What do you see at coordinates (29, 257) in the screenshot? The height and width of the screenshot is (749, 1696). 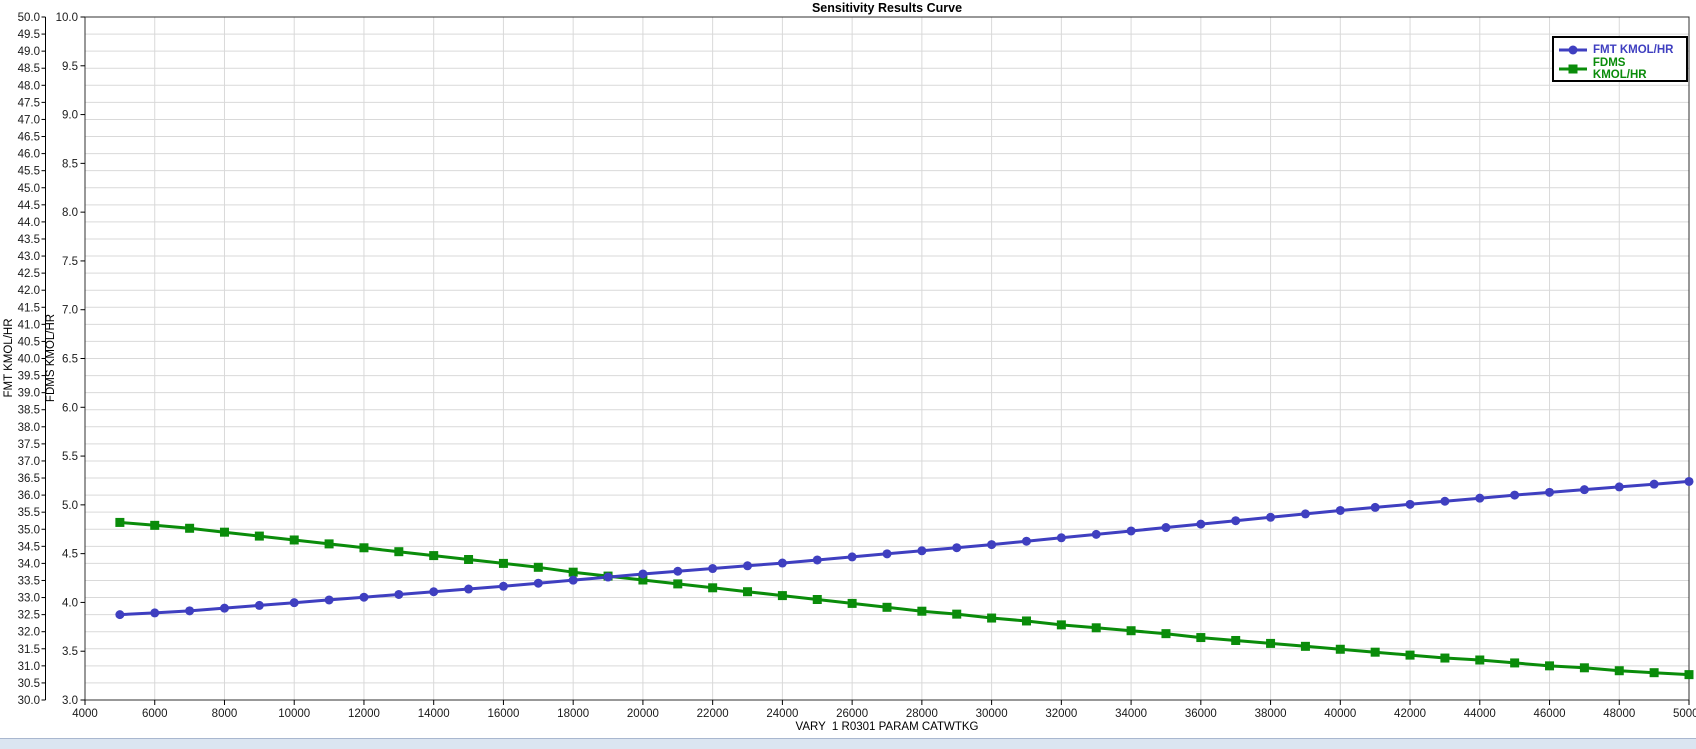 I see `fmt-tick-label: 43.0` at bounding box center [29, 257].